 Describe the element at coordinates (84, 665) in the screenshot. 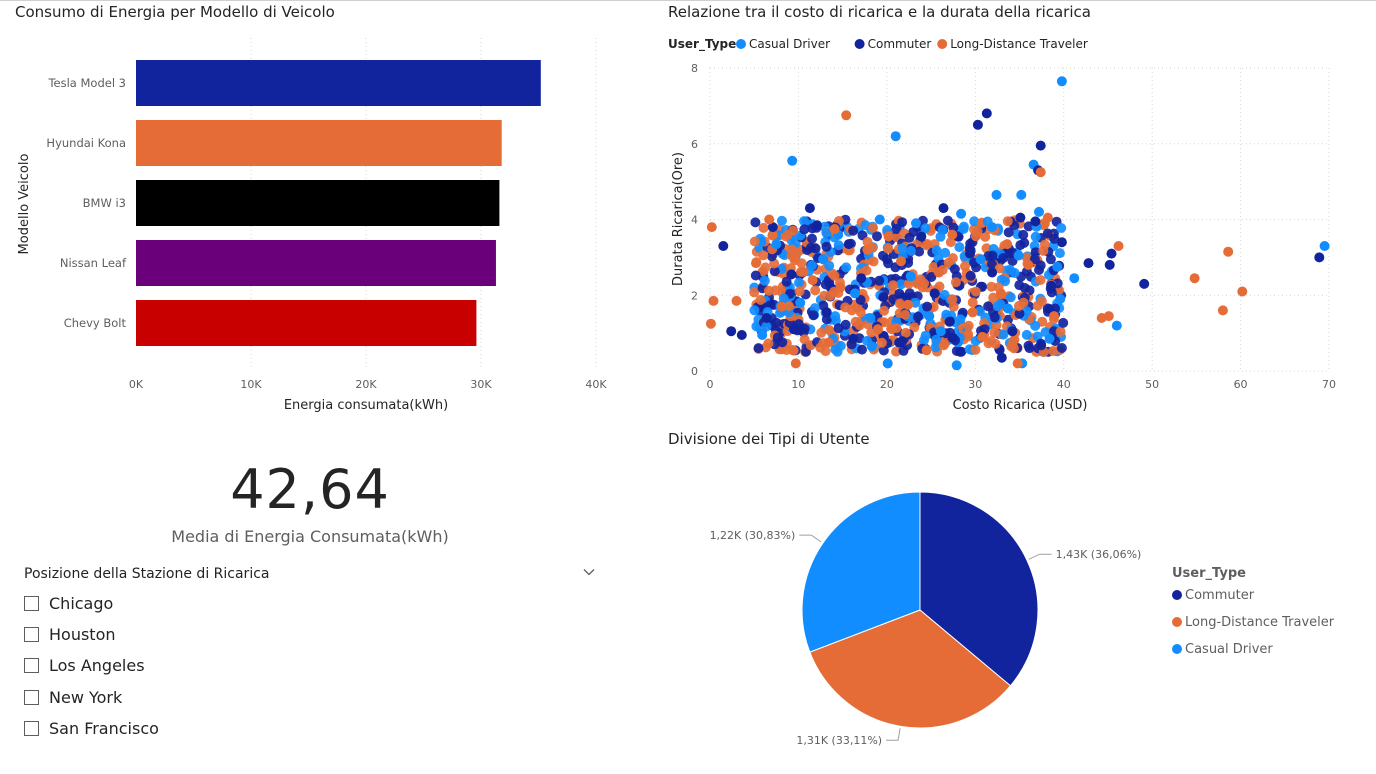

I see `slicer-item-los-angeles: Los Angeles` at that location.